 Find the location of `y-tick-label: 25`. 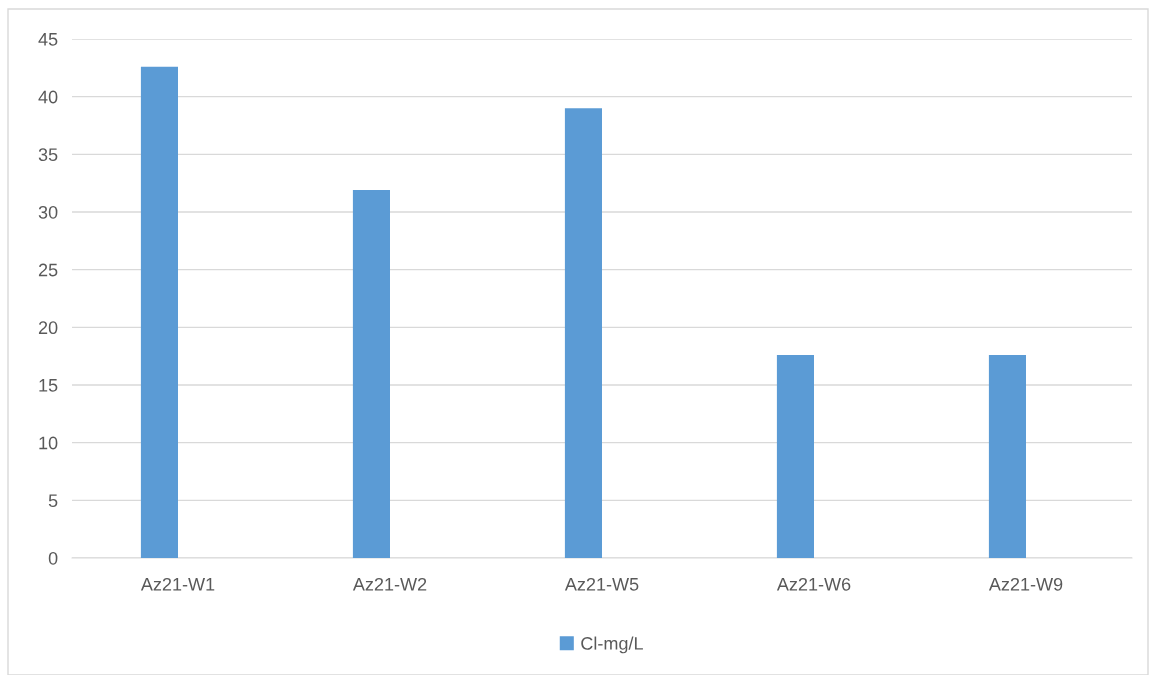

y-tick-label: 25 is located at coordinates (48, 270).